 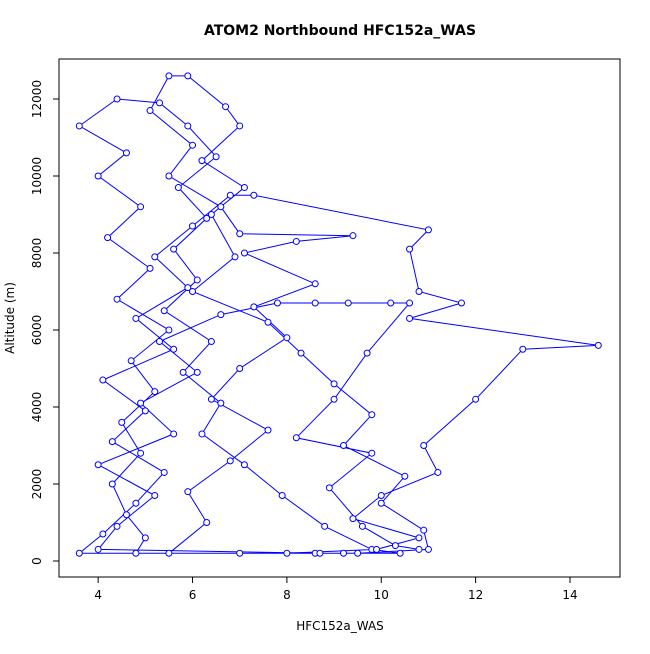 What do you see at coordinates (10, 318) in the screenshot?
I see `y-axis-label: Altitude (m)` at bounding box center [10, 318].